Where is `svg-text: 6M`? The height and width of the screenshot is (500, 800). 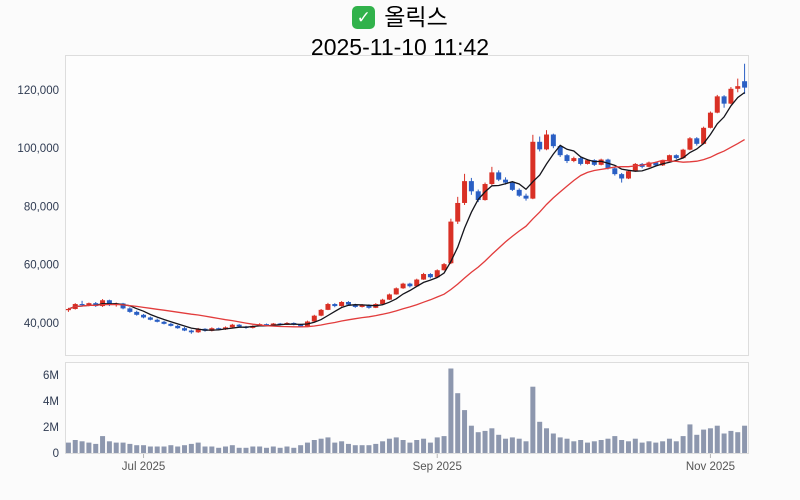
svg-text: 6M is located at coordinates (51, 376).